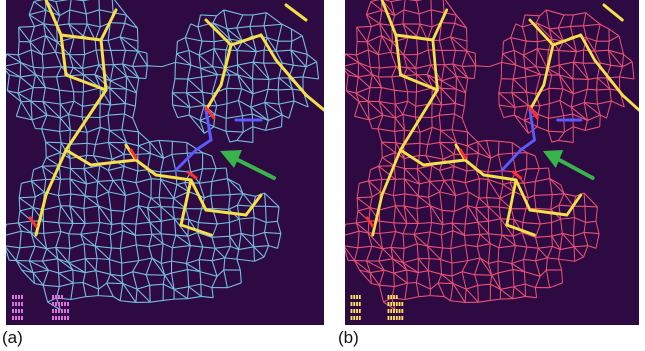 The height and width of the screenshot is (351, 645). I want to click on panel-a-label: (a), so click(12, 337).